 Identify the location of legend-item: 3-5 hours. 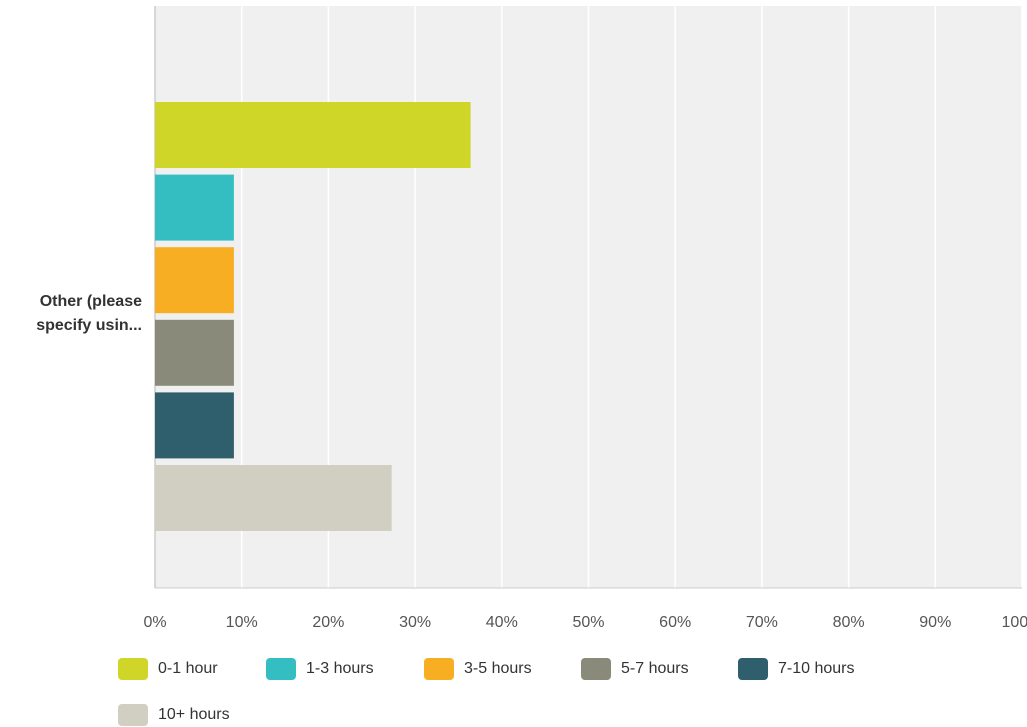
(478, 669).